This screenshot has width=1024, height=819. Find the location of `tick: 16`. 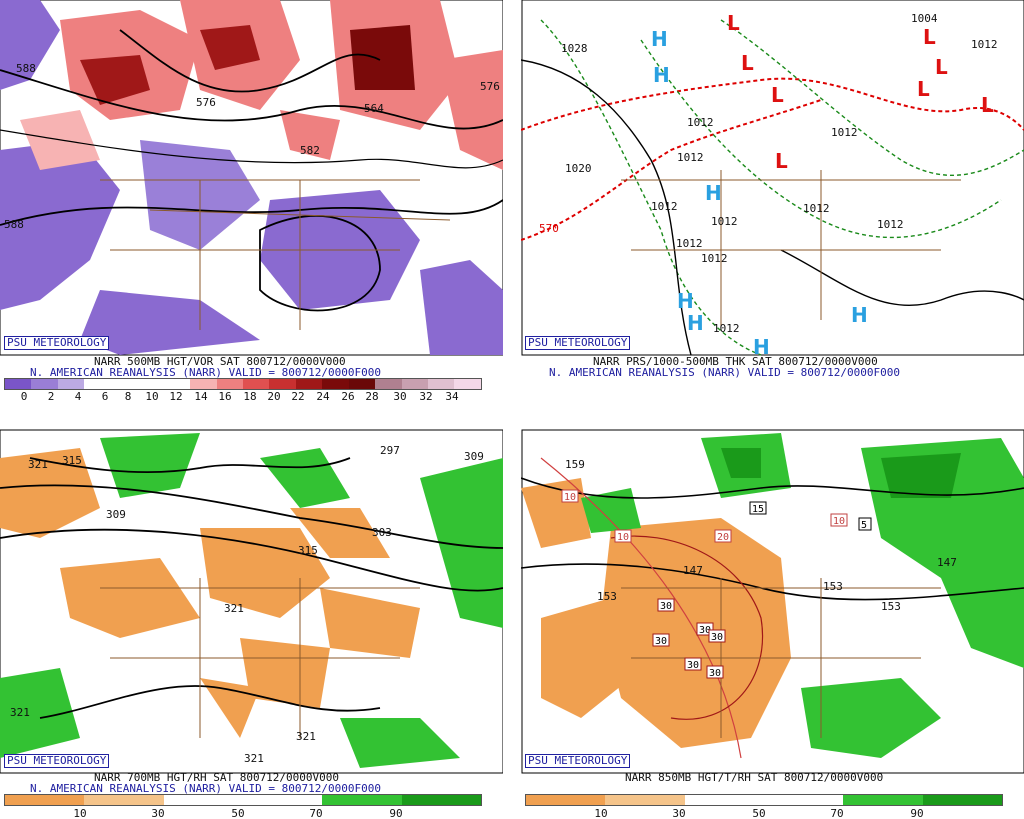

tick: 16 is located at coordinates (225, 396).